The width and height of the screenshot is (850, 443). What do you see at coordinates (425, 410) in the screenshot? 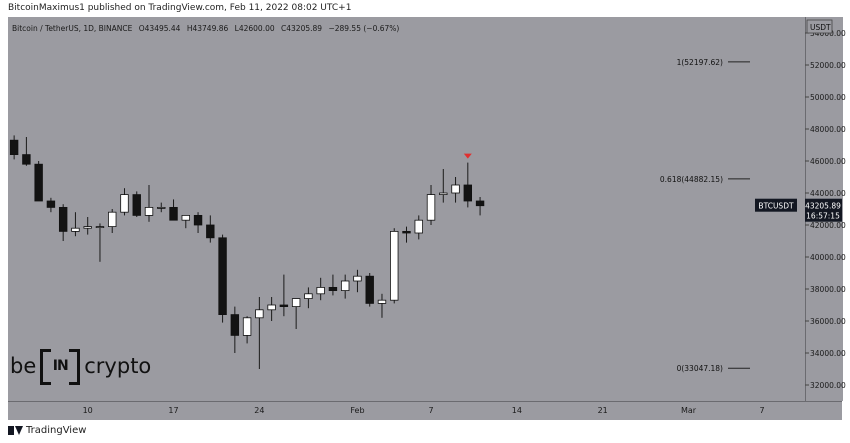
I see `time-axis` at bounding box center [425, 410].